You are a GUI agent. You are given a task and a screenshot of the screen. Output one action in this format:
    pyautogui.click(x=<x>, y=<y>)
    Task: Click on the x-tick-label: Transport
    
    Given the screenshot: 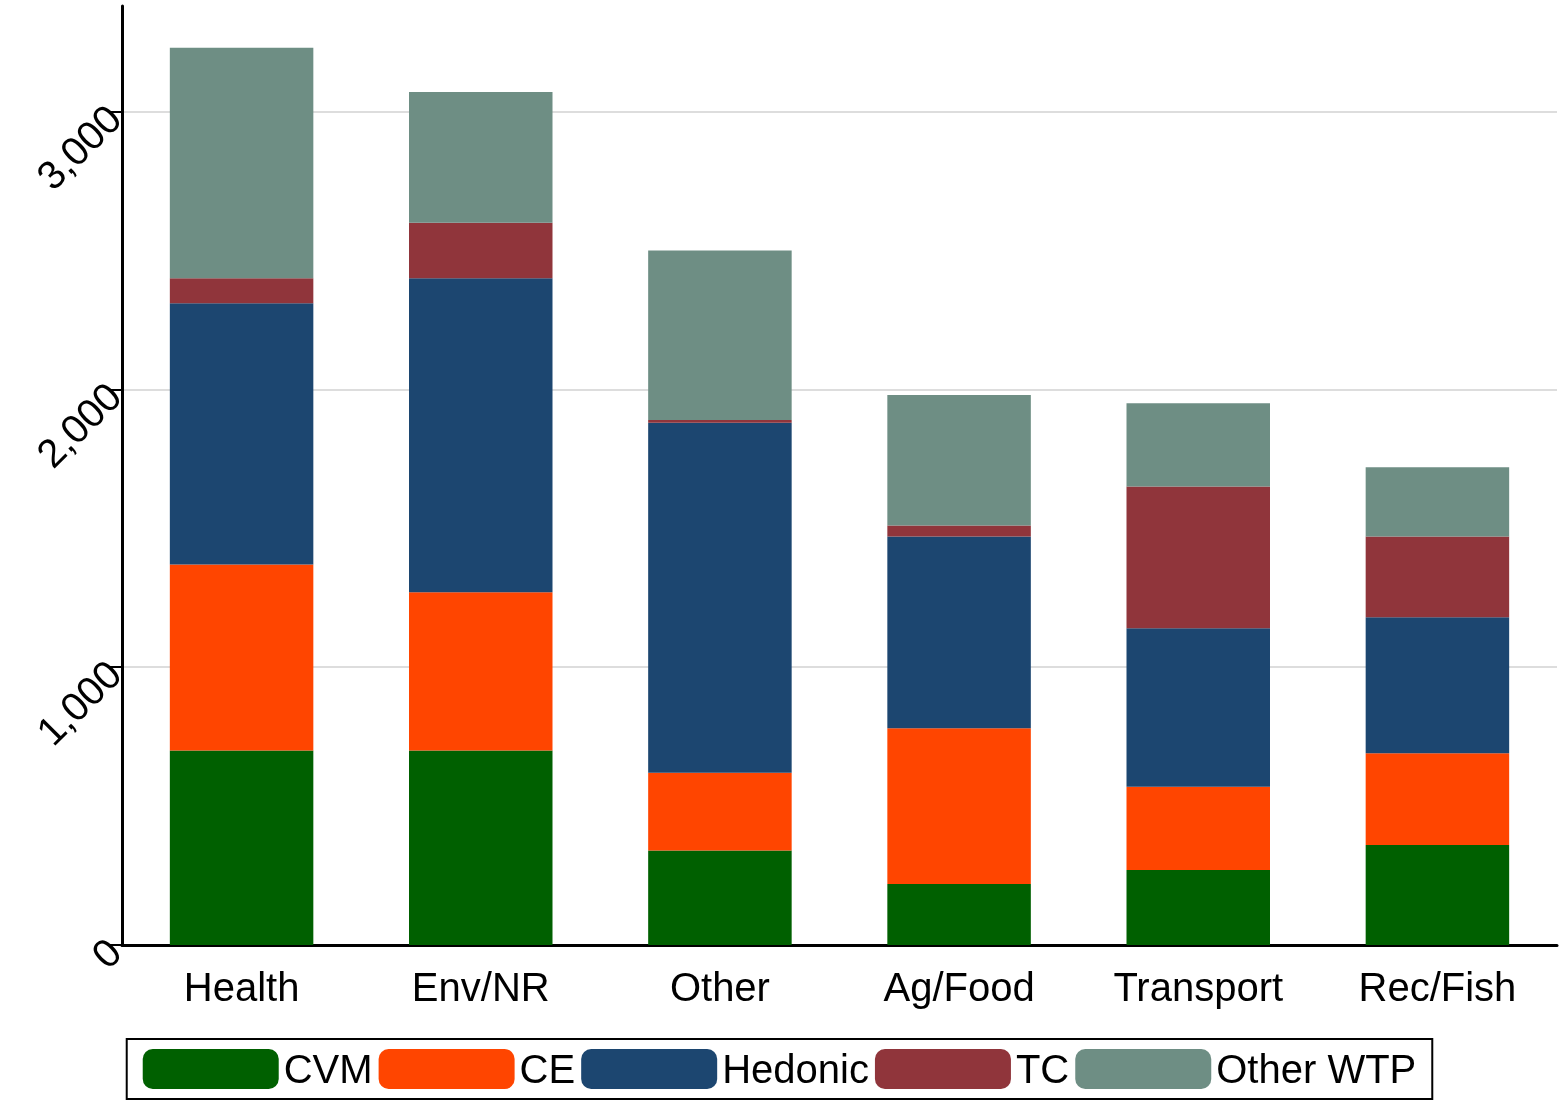 What is the action you would take?
    pyautogui.click(x=1198, y=987)
    